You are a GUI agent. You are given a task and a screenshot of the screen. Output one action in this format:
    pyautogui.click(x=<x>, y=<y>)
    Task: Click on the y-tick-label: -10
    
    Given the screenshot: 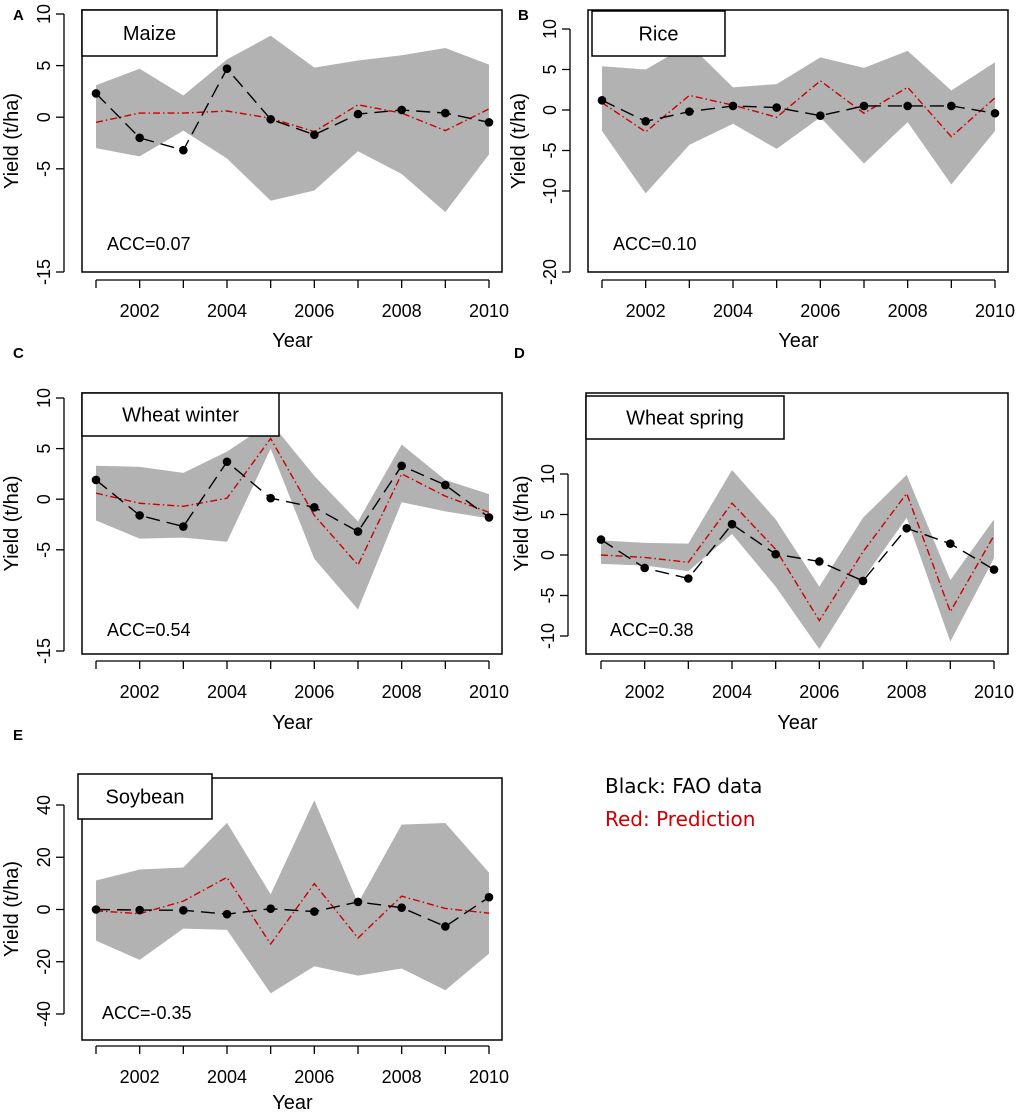 What is the action you would take?
    pyautogui.click(x=550, y=191)
    